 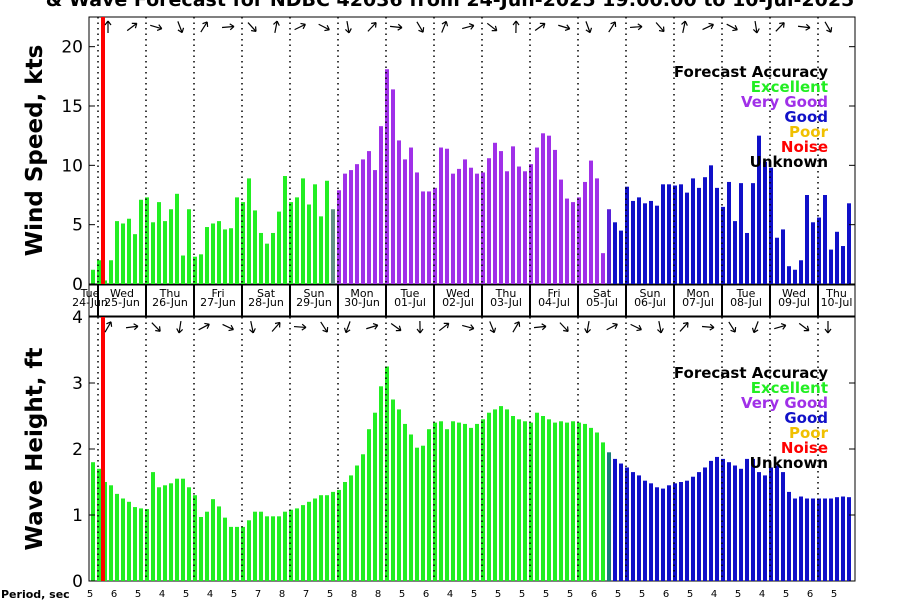 I want to click on day-label-dow: Fri, so click(x=217, y=293).